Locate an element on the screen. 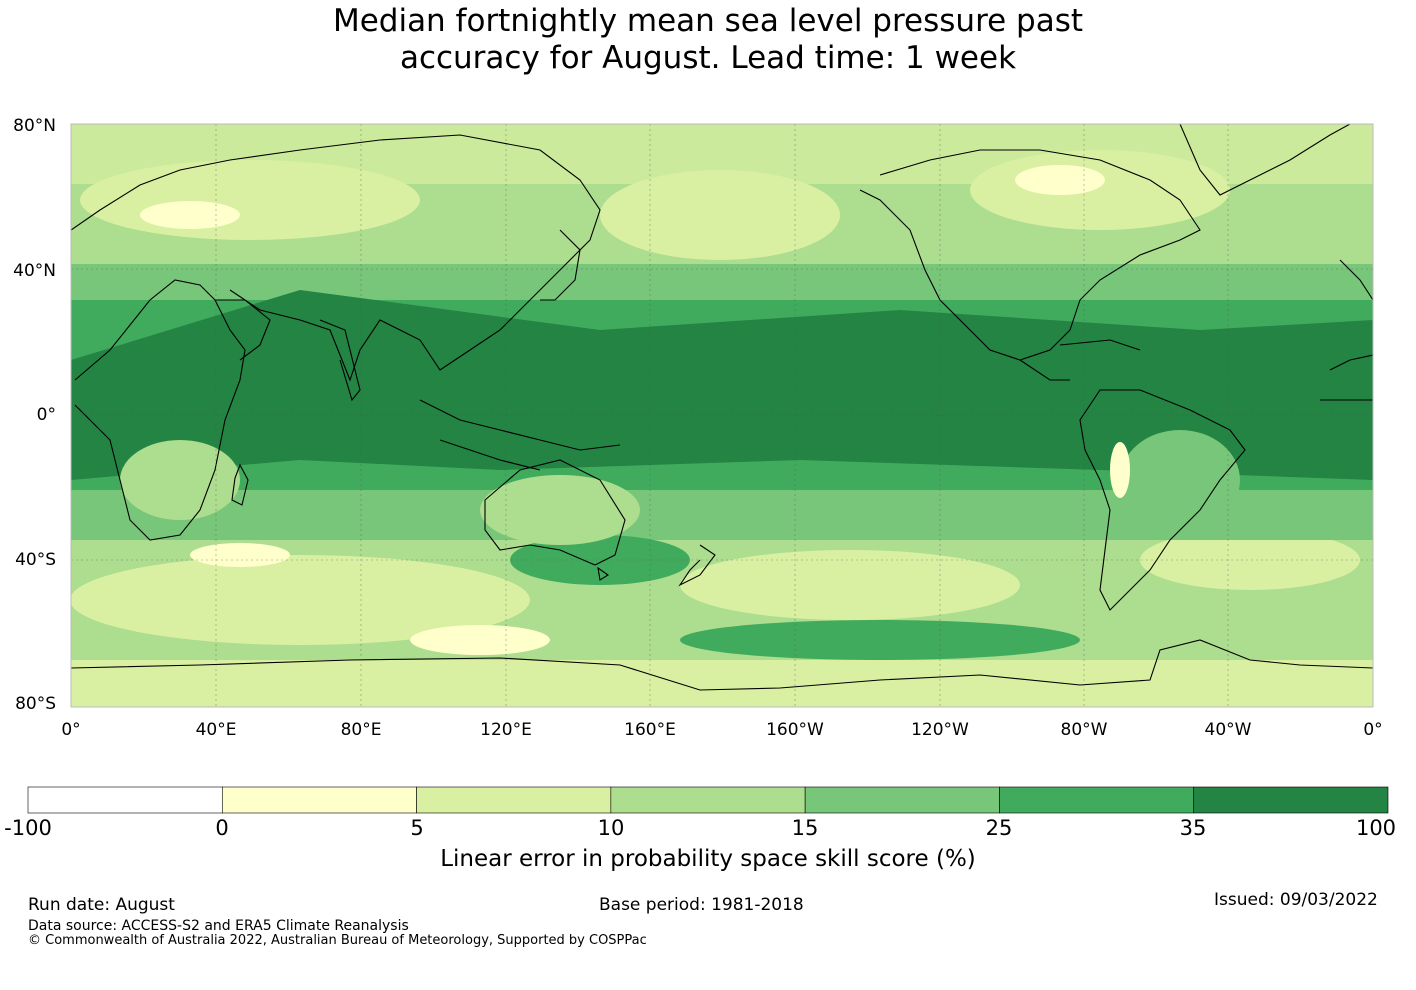 The height and width of the screenshot is (990, 1416). lon-label-80e: 80°E is located at coordinates (361, 730).